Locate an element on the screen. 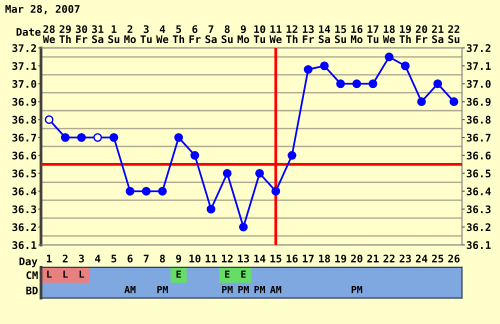 This screenshot has width=500, height=324. y2-tick-label: 36.9 is located at coordinates (478, 102).